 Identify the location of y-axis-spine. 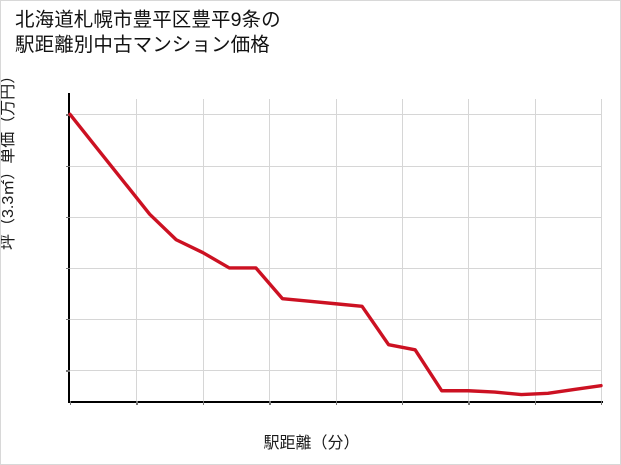
(69, 248).